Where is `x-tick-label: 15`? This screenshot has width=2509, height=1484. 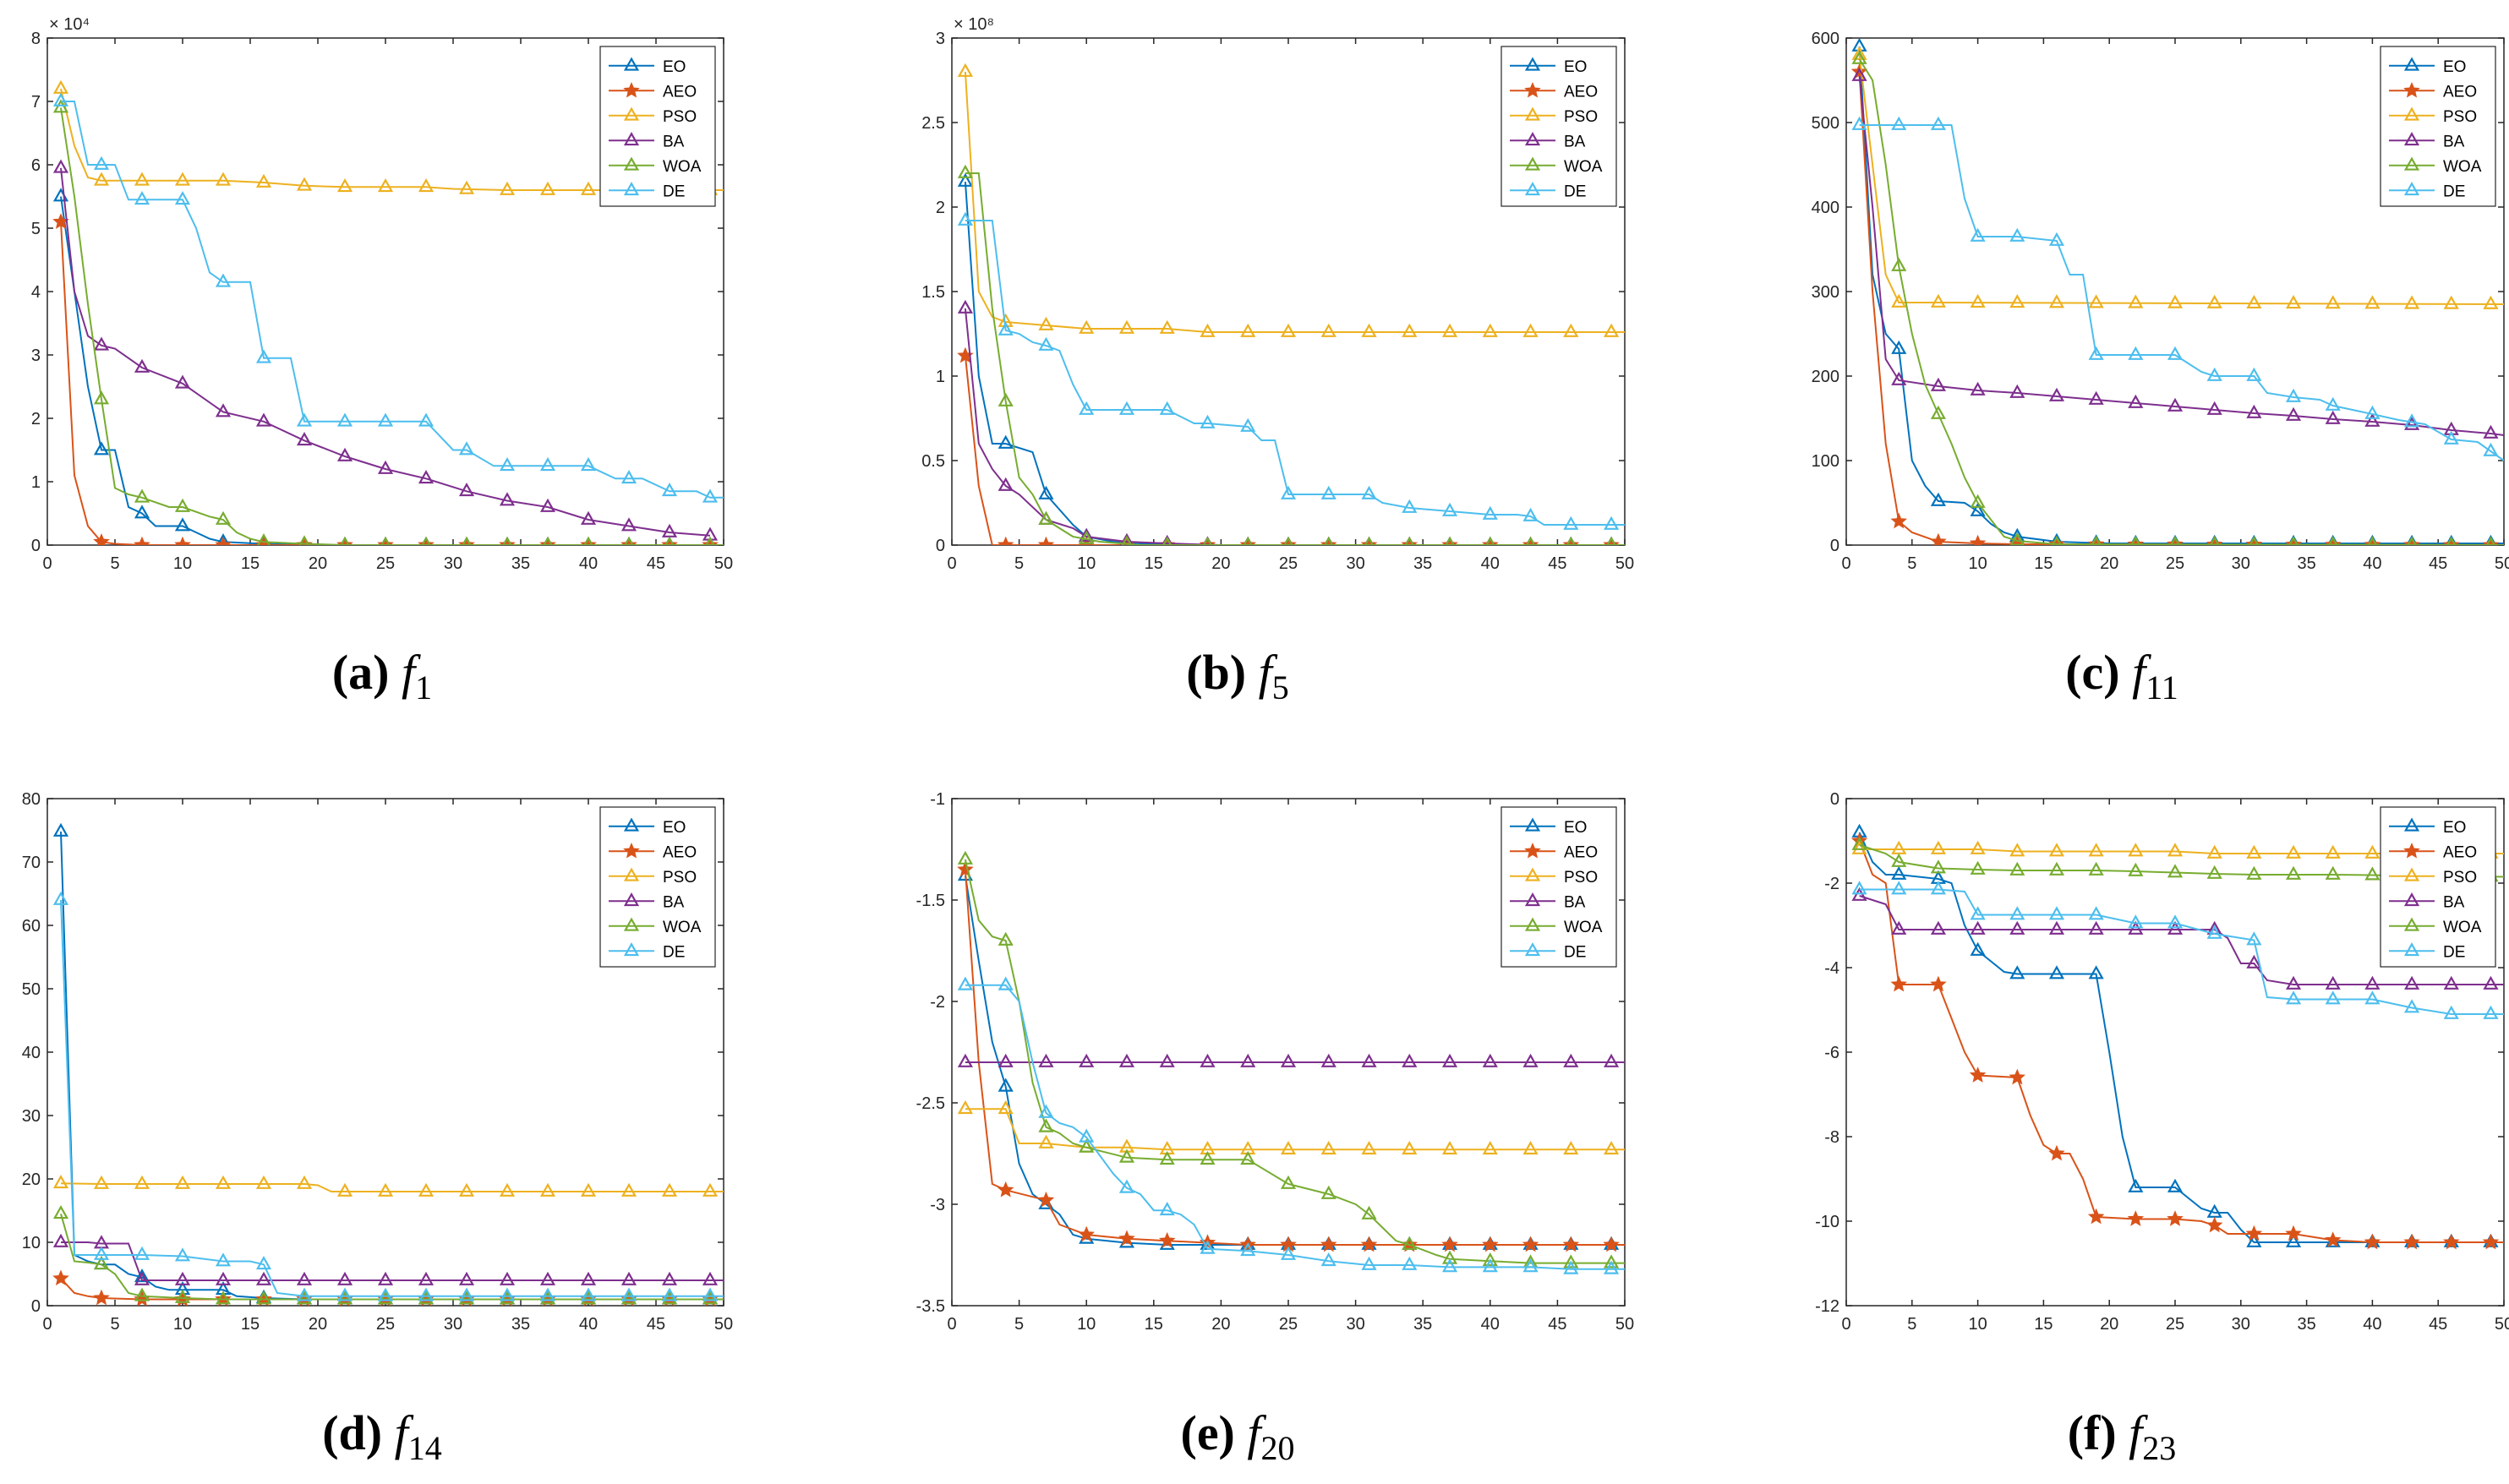 x-tick-label: 15 is located at coordinates (2044, 1325).